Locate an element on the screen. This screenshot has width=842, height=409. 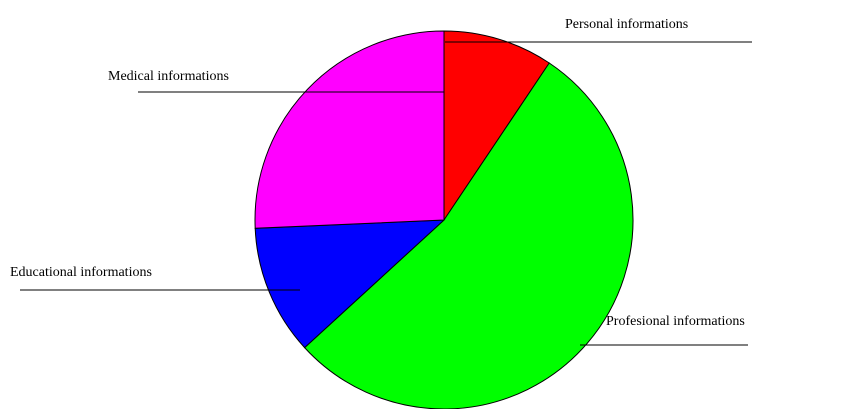
slice-label: Profesional informations is located at coordinates (675, 321).